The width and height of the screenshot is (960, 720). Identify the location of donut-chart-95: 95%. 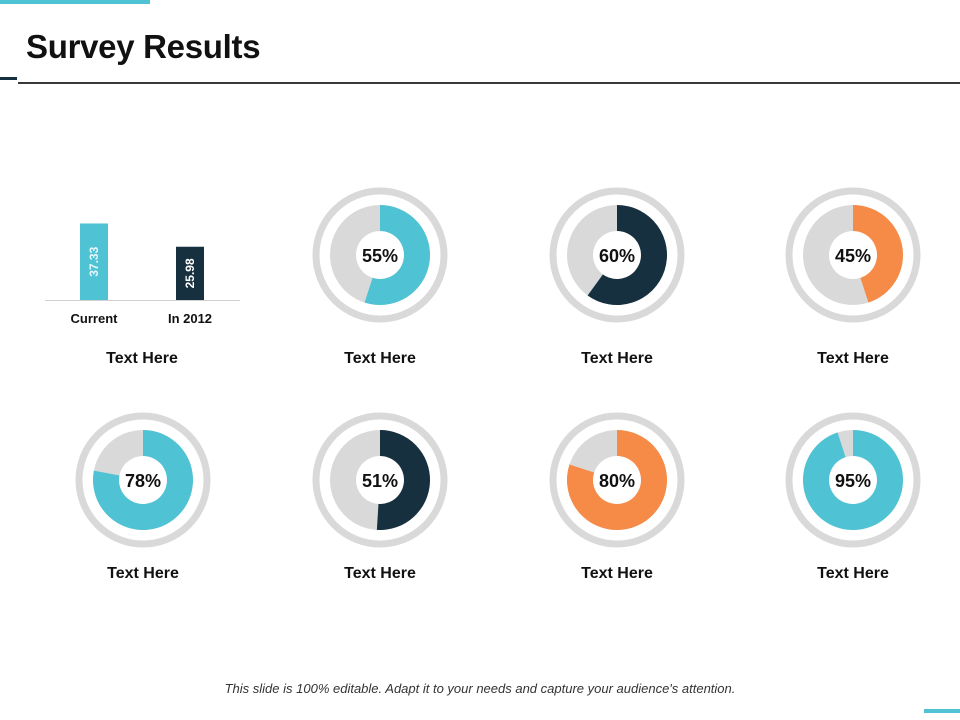
(853, 480).